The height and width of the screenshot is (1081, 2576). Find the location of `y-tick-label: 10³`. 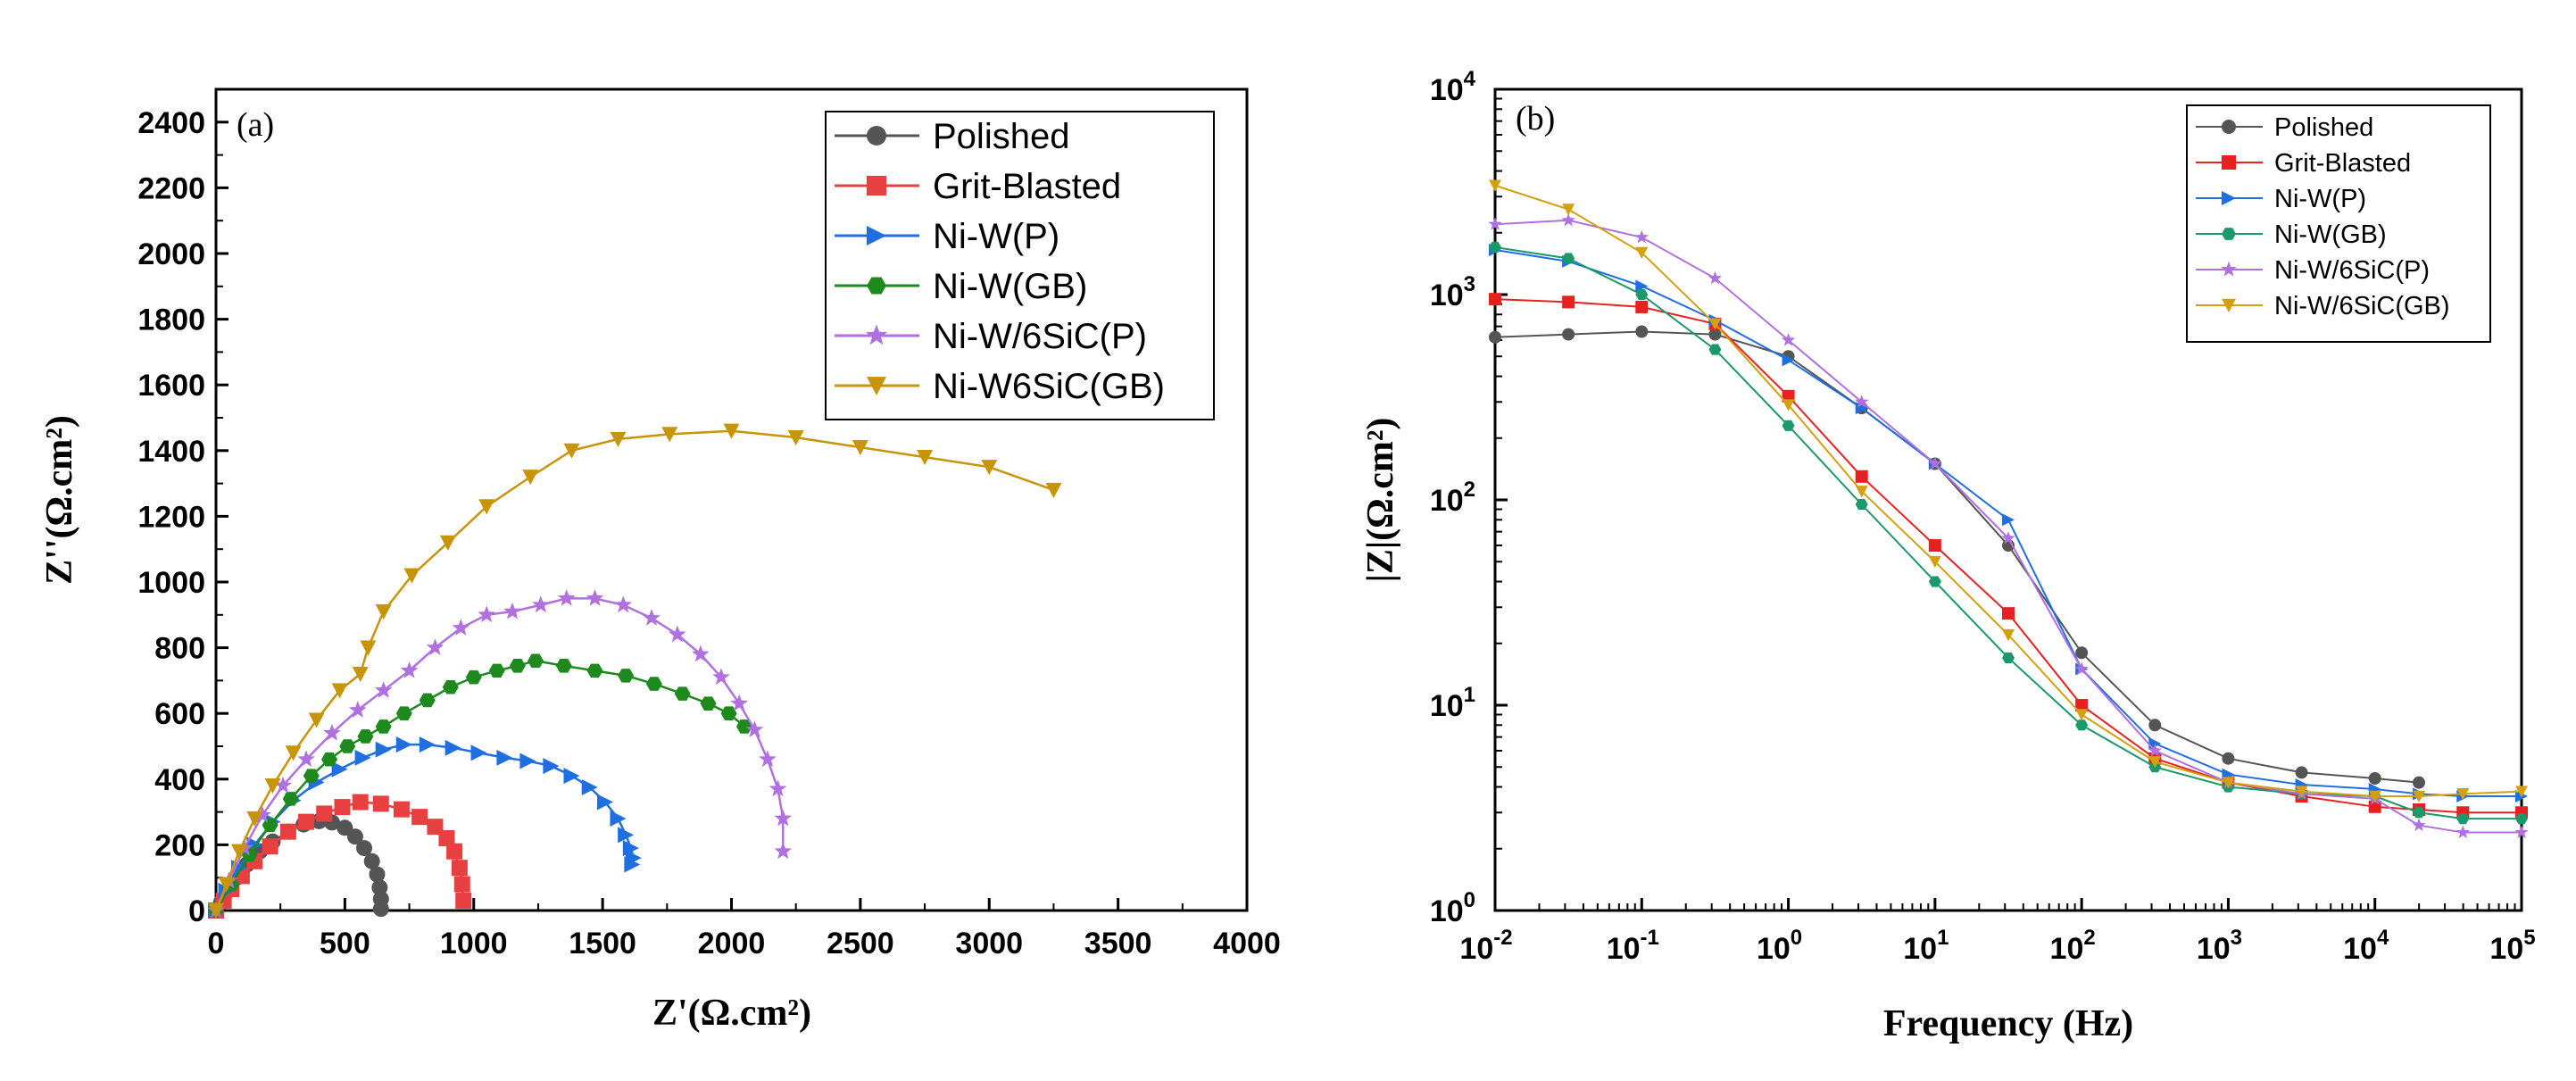

y-tick-label: 10³ is located at coordinates (1452, 292).